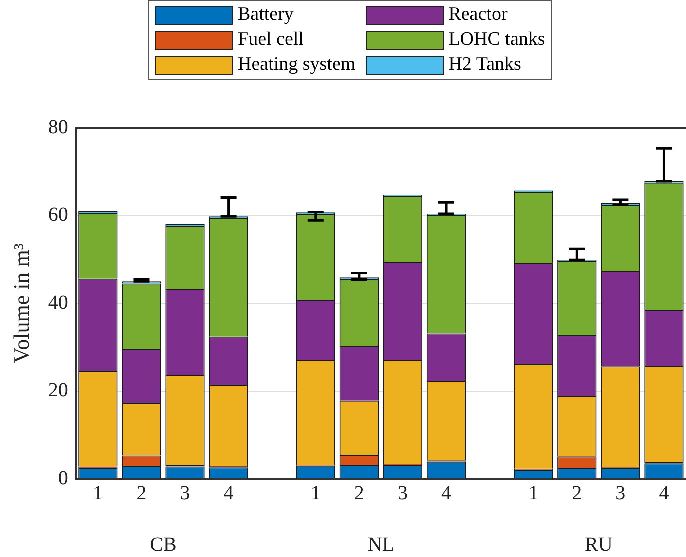  I want to click on legend-label: Fuel cell, so click(271, 40).